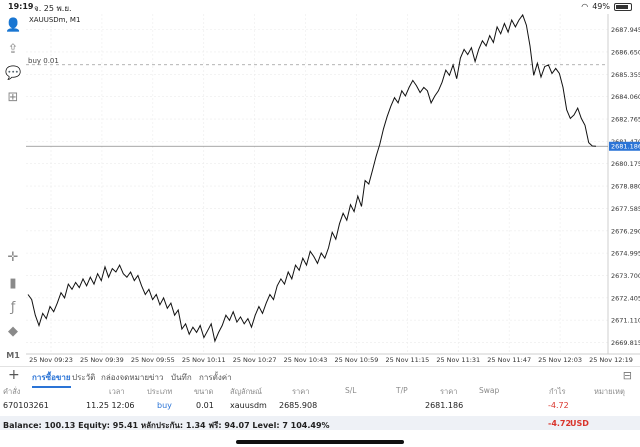 This screenshot has height=447, width=640. What do you see at coordinates (625, 164) in the screenshot?
I see `price-tick-label: 2680.175` at bounding box center [625, 164].